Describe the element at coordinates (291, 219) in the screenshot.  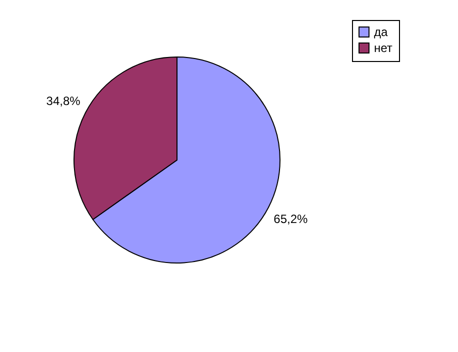
I see `data-label: 65,2%` at that location.